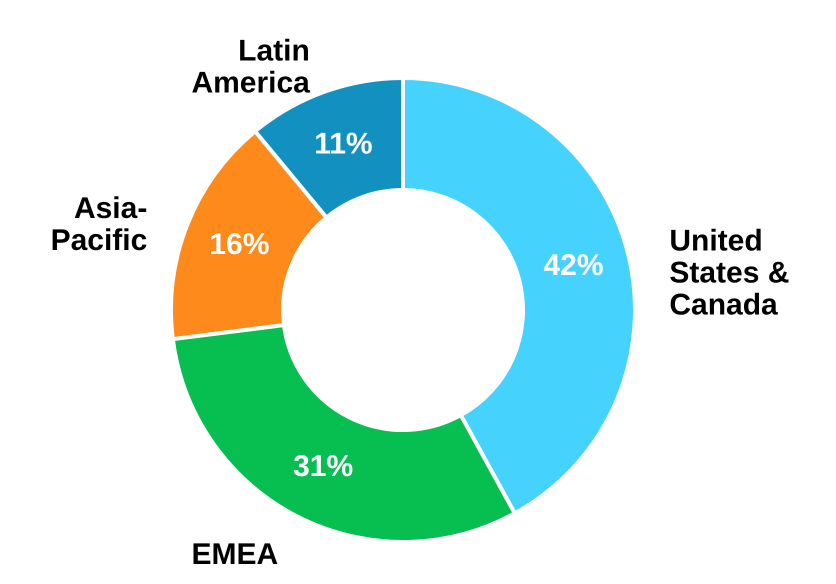 Image resolution: width=836 pixels, height=584 pixels. Describe the element at coordinates (239, 245) in the screenshot. I see `data-label: 16%` at that location.